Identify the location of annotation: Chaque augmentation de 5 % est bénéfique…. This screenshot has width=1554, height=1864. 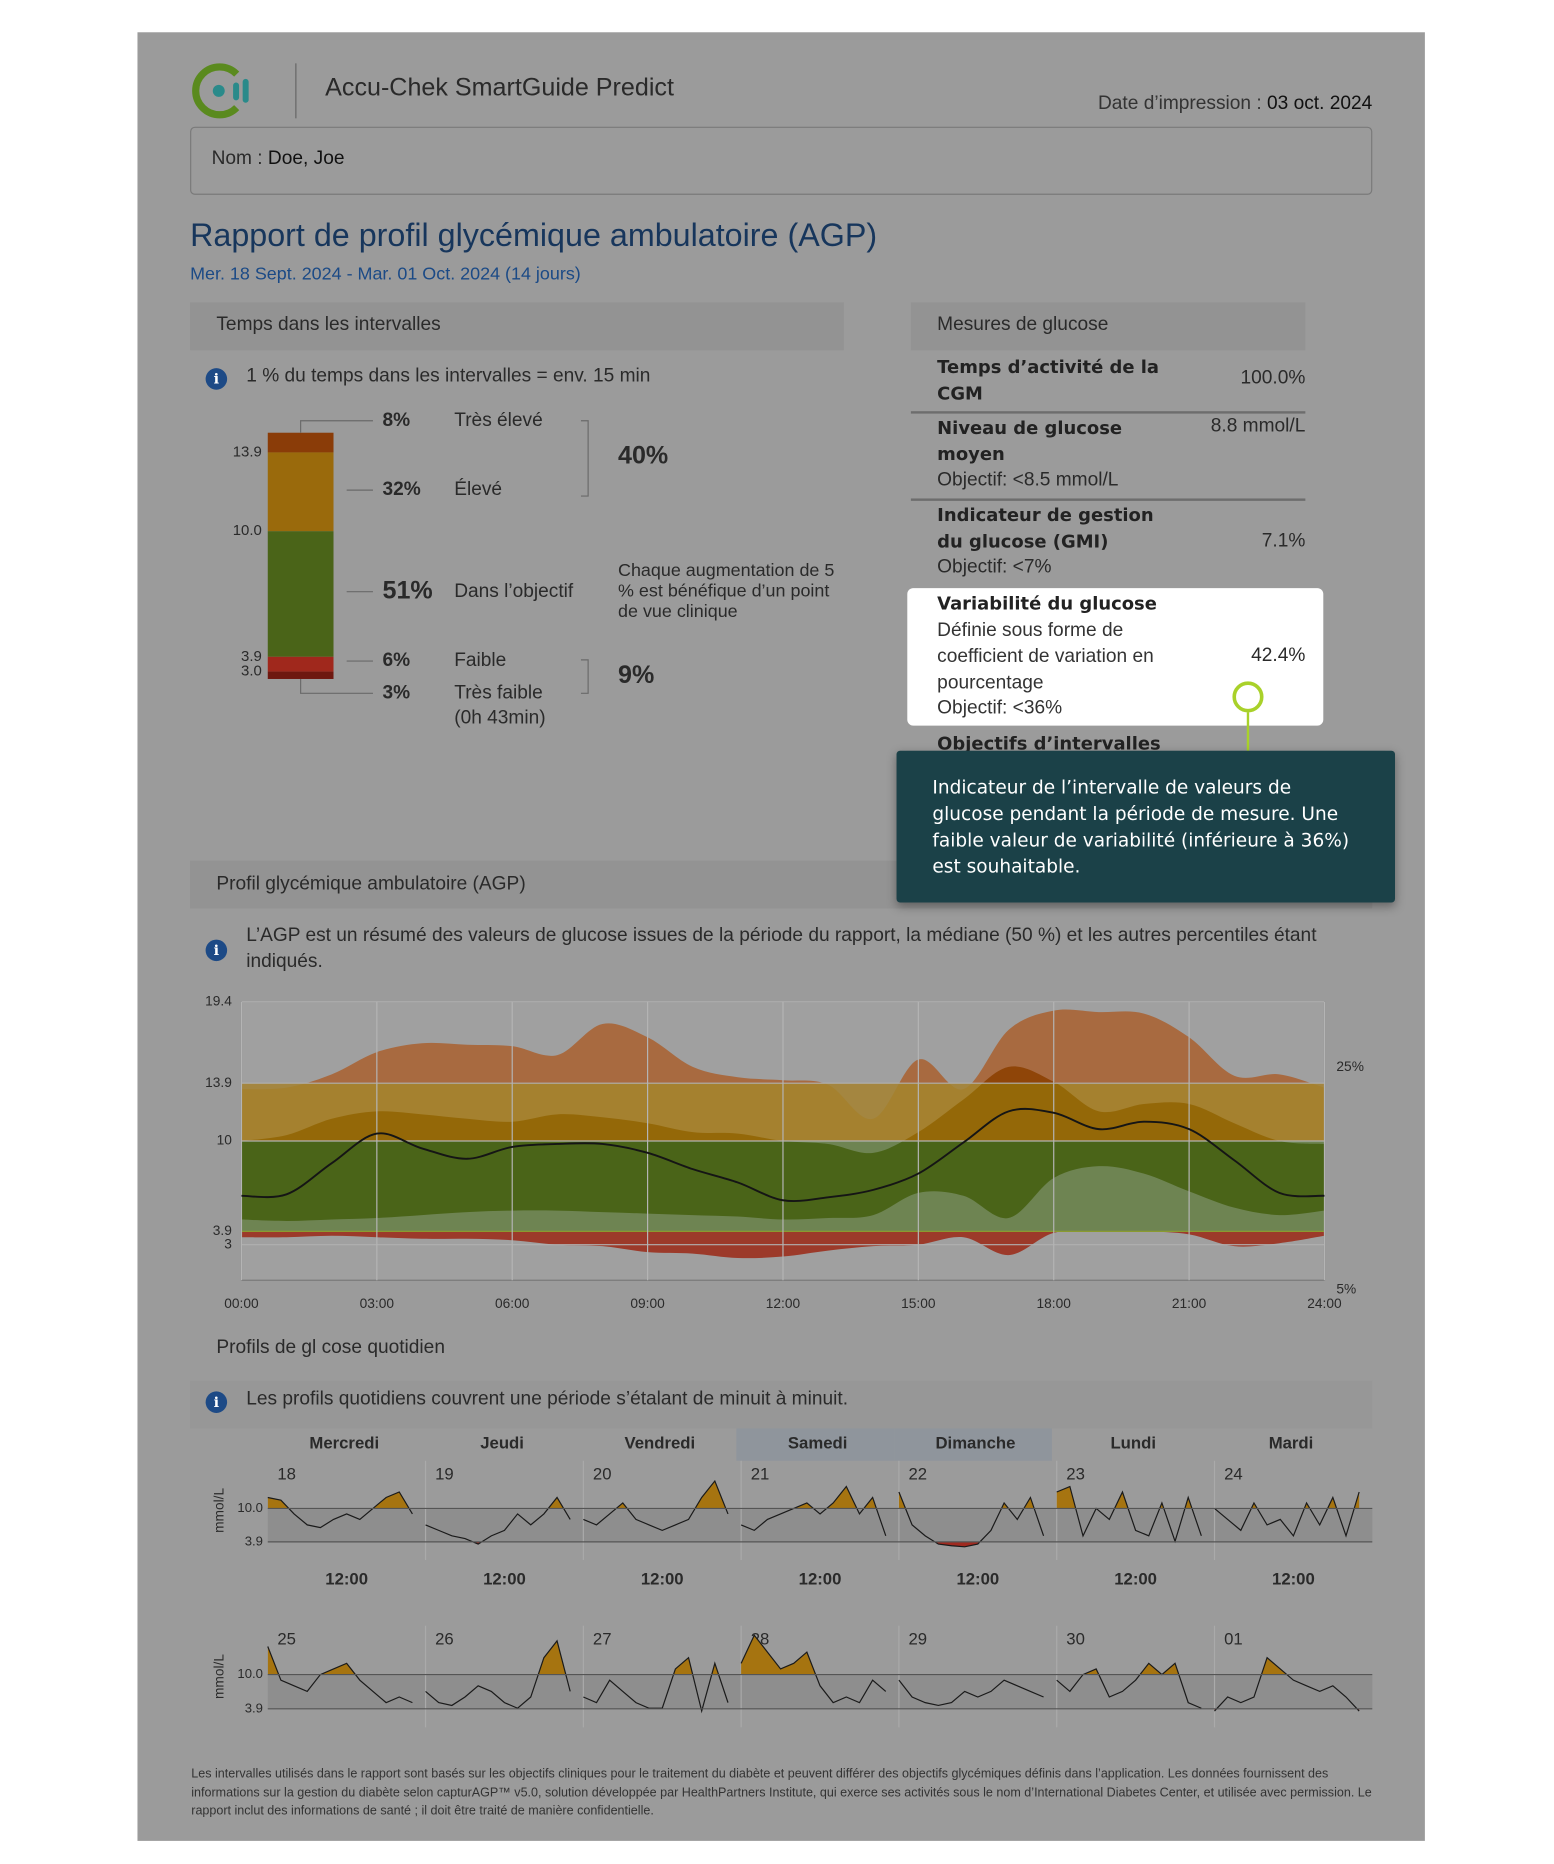
(726, 591).